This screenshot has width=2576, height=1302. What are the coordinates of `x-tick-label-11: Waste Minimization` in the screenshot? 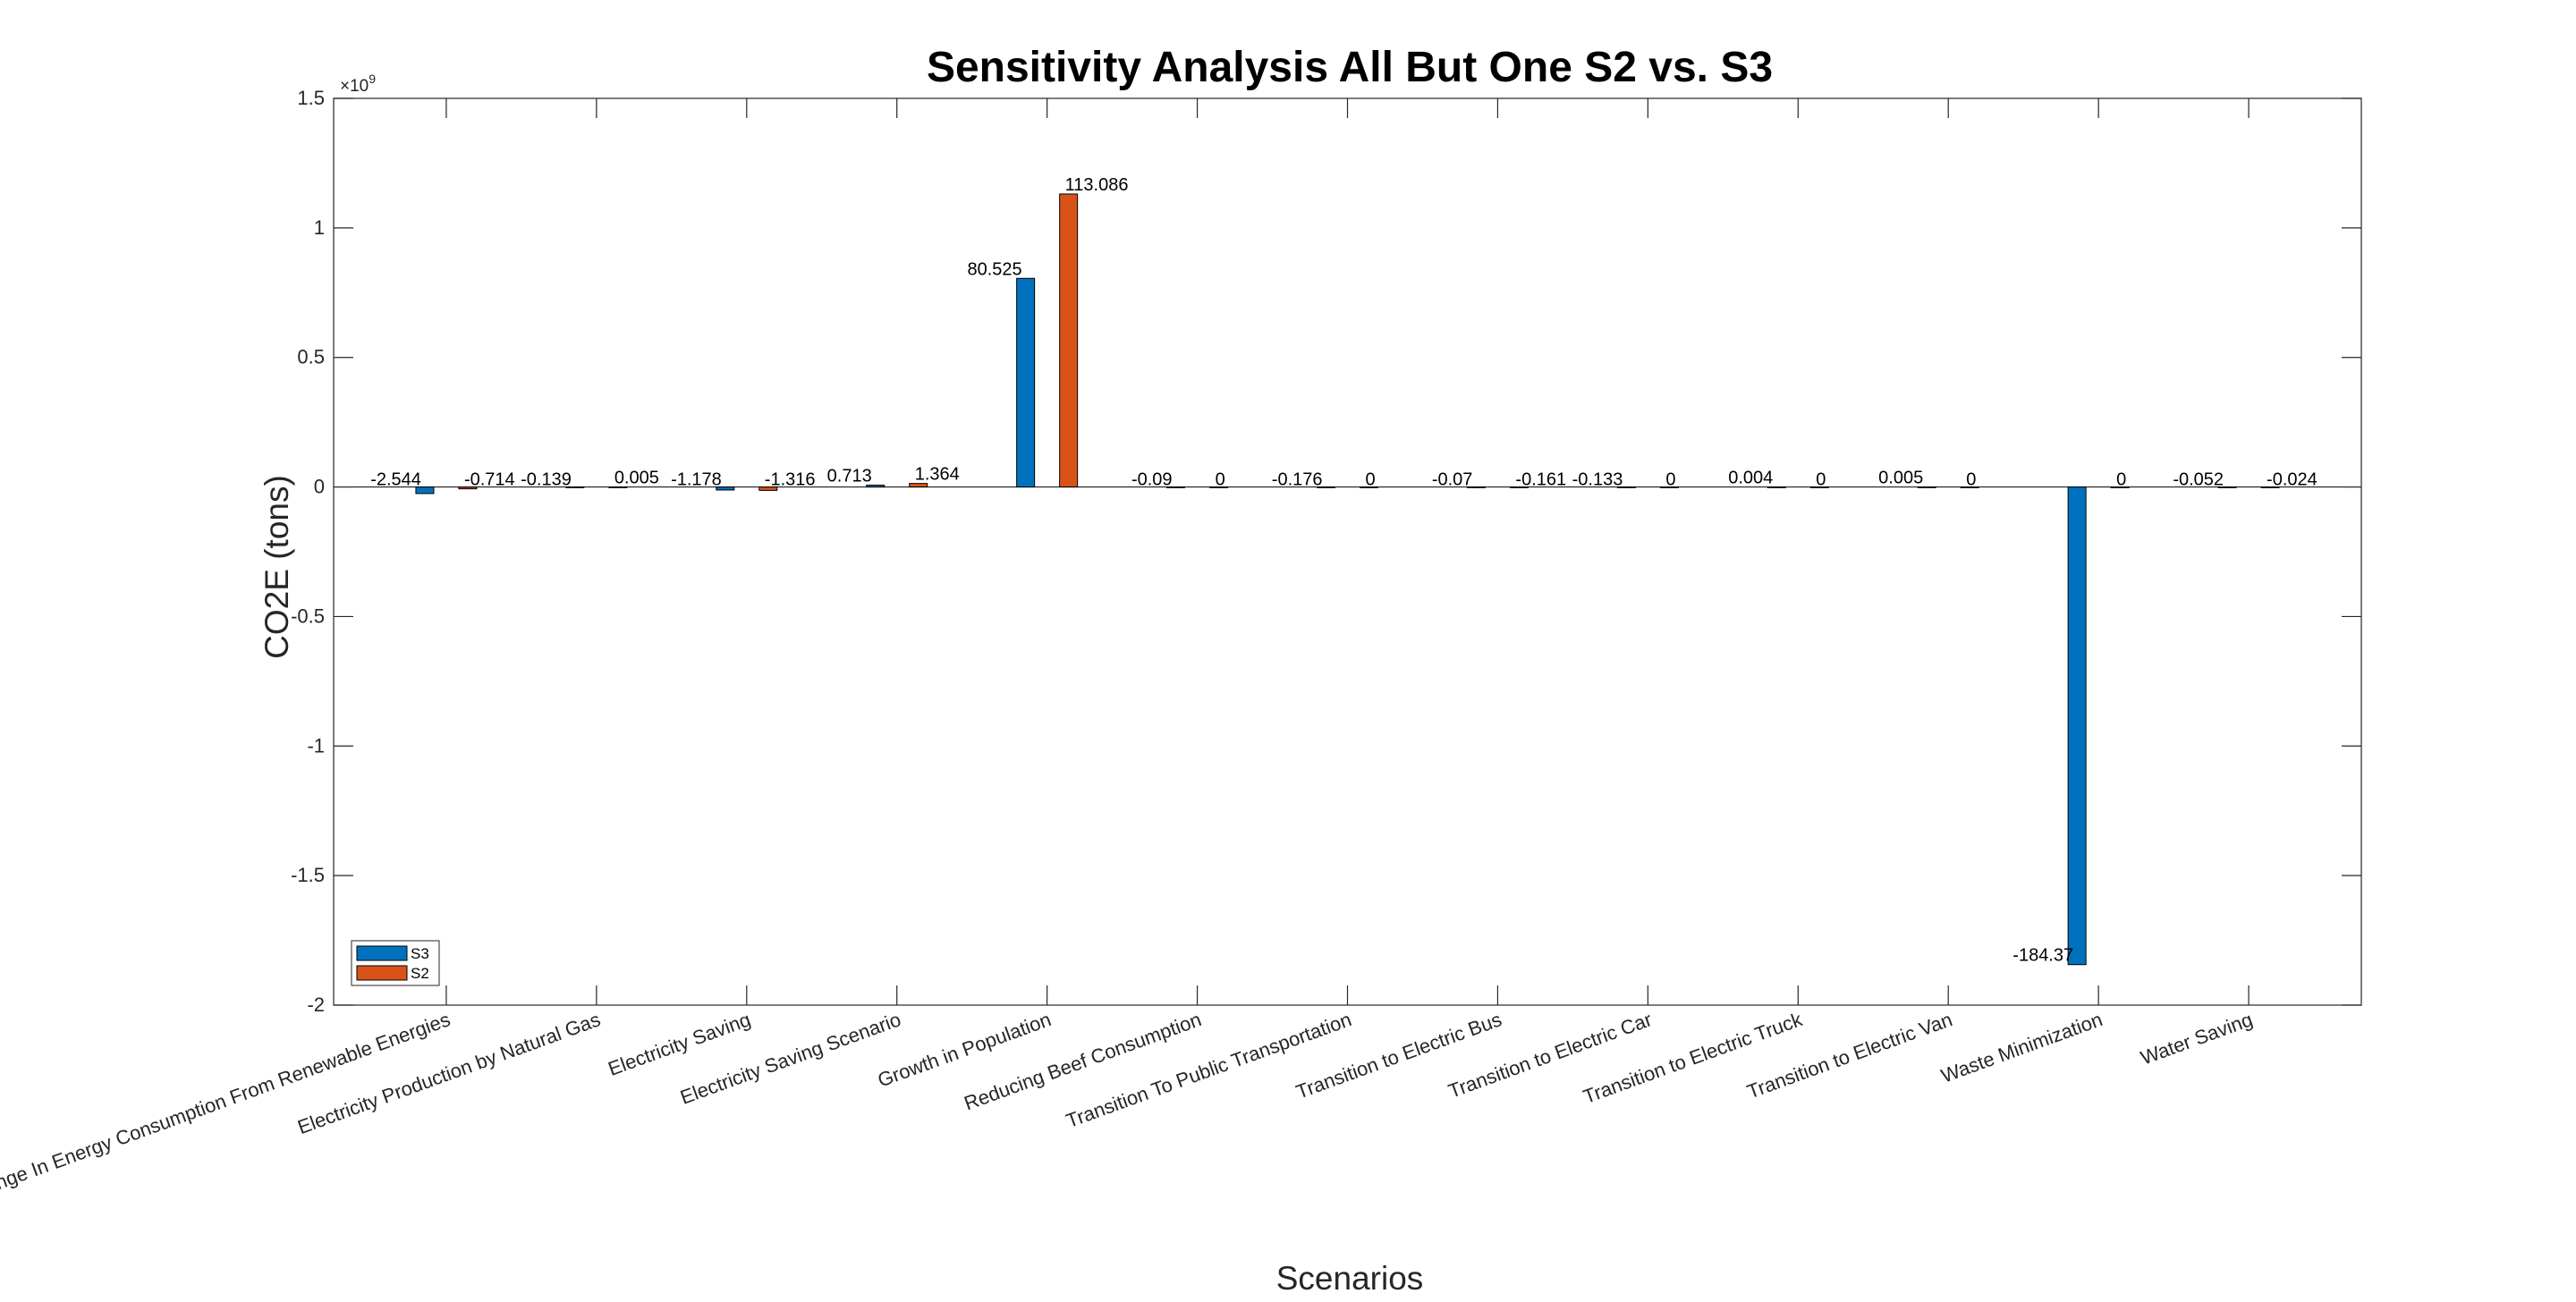 It's located at (2022, 1047).